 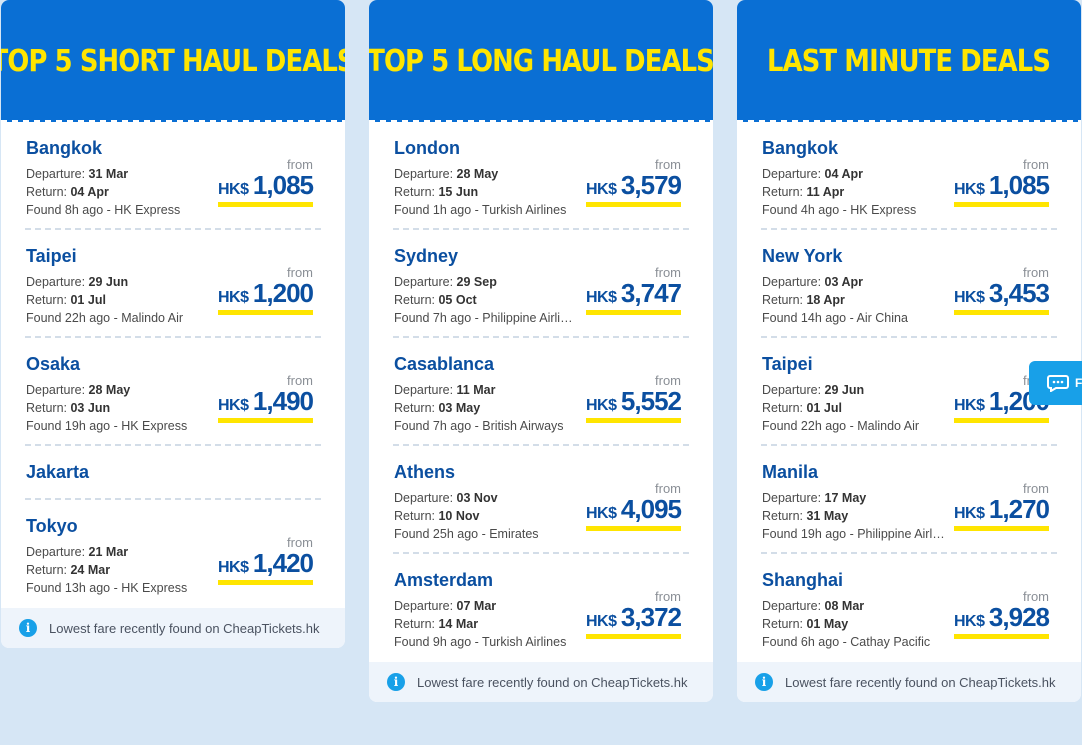 What do you see at coordinates (89, 192) in the screenshot?
I see `return-date: 04 Apr` at bounding box center [89, 192].